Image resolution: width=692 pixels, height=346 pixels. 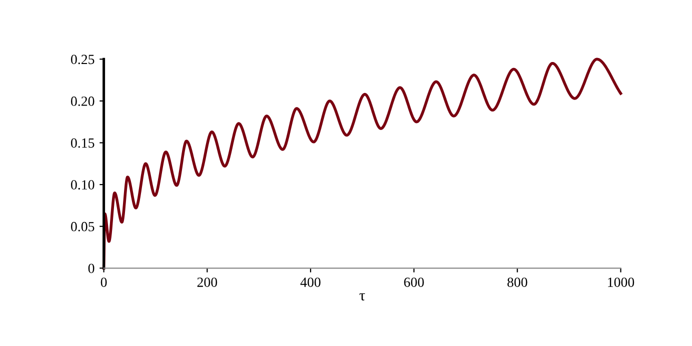 What do you see at coordinates (621, 282) in the screenshot?
I see `x-tick-label: 1000` at bounding box center [621, 282].